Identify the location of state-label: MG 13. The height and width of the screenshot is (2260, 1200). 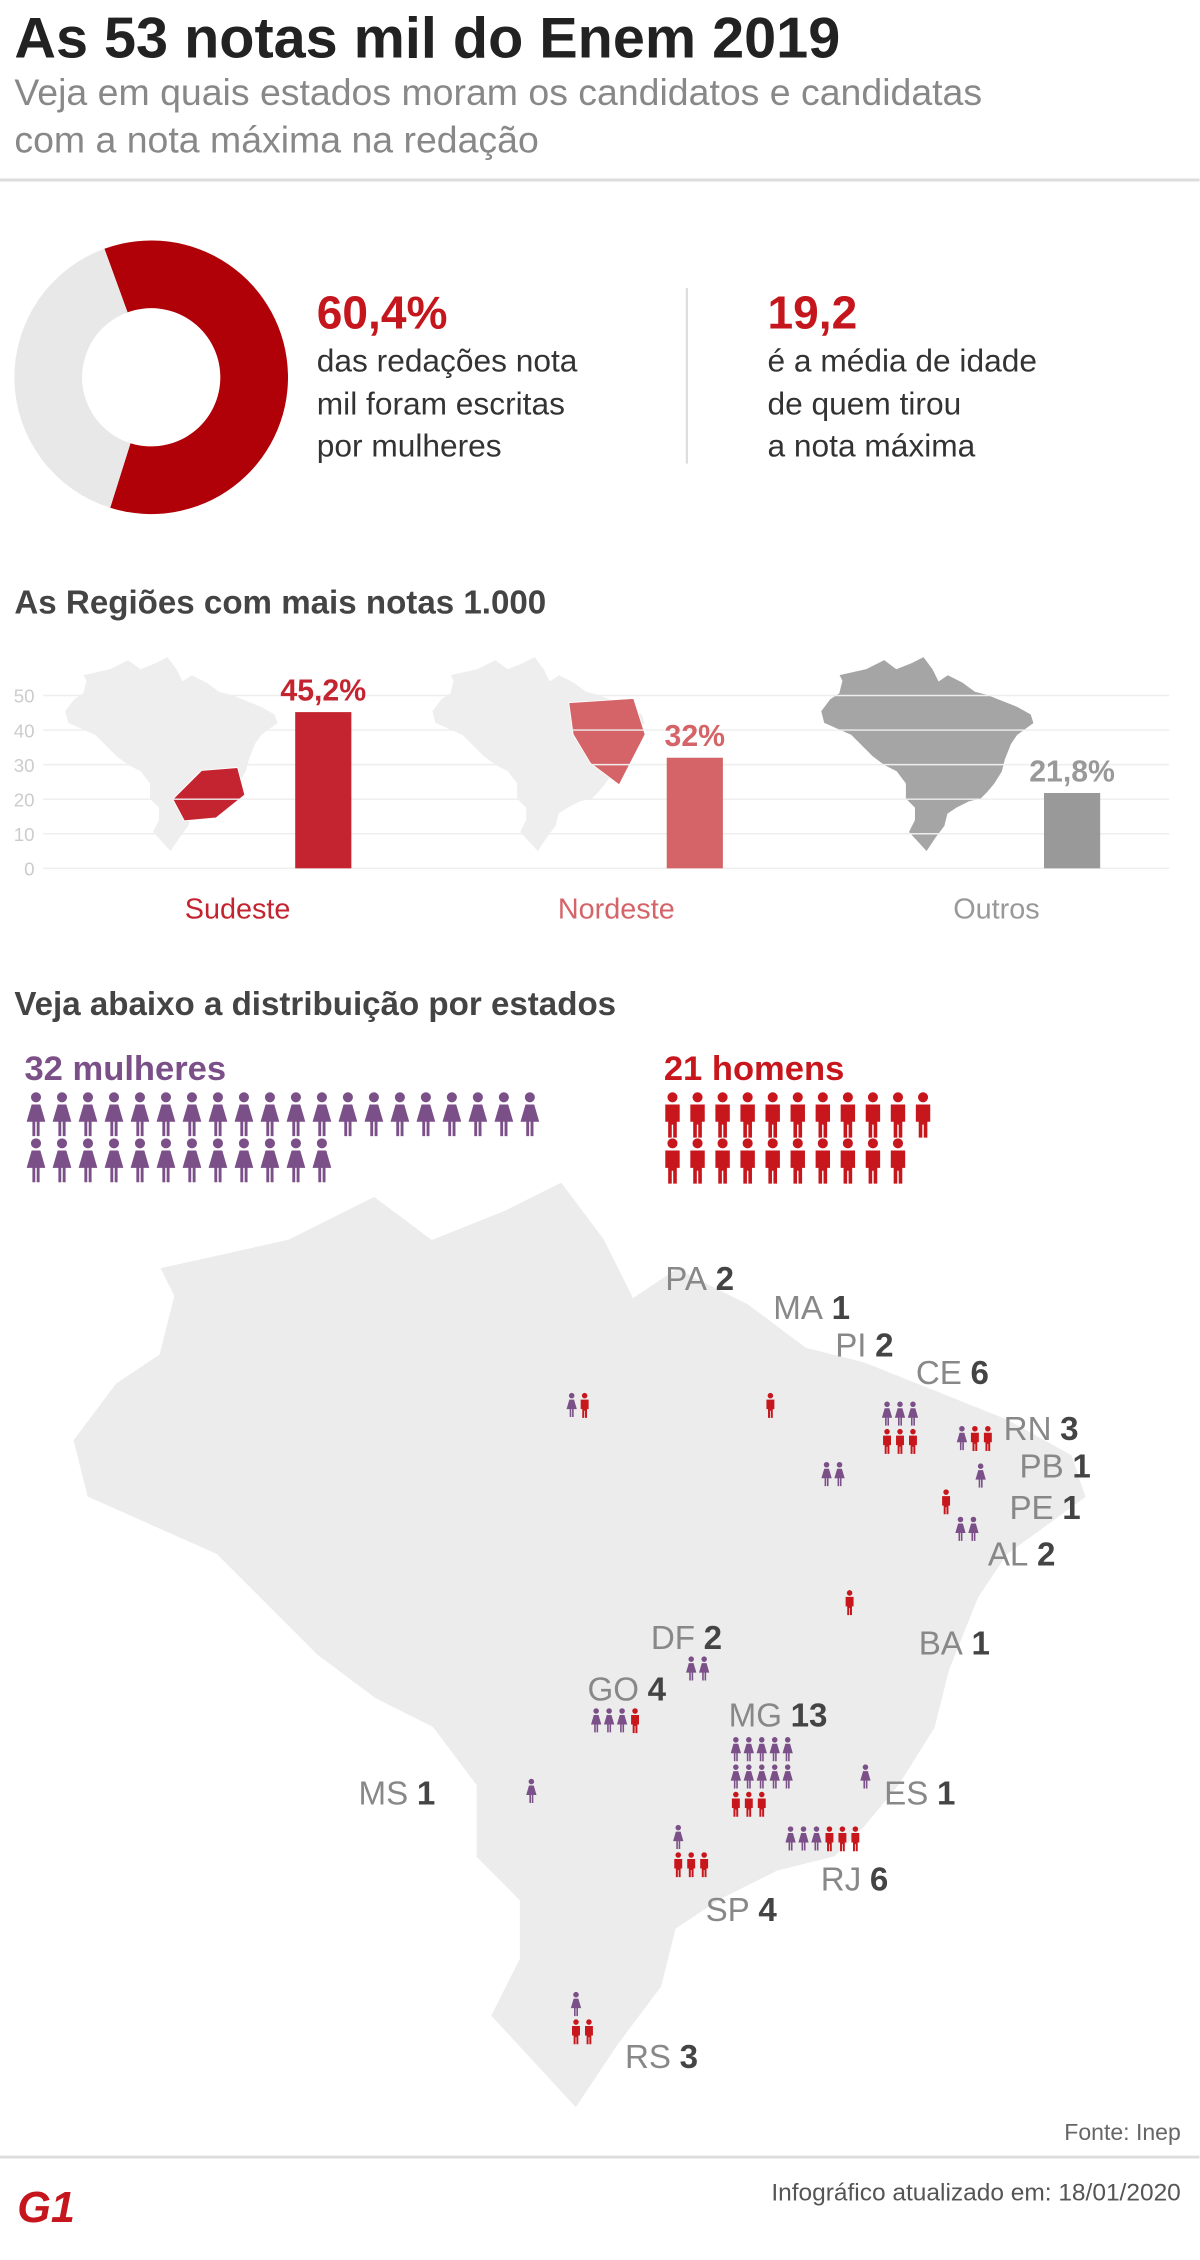
(778, 1716).